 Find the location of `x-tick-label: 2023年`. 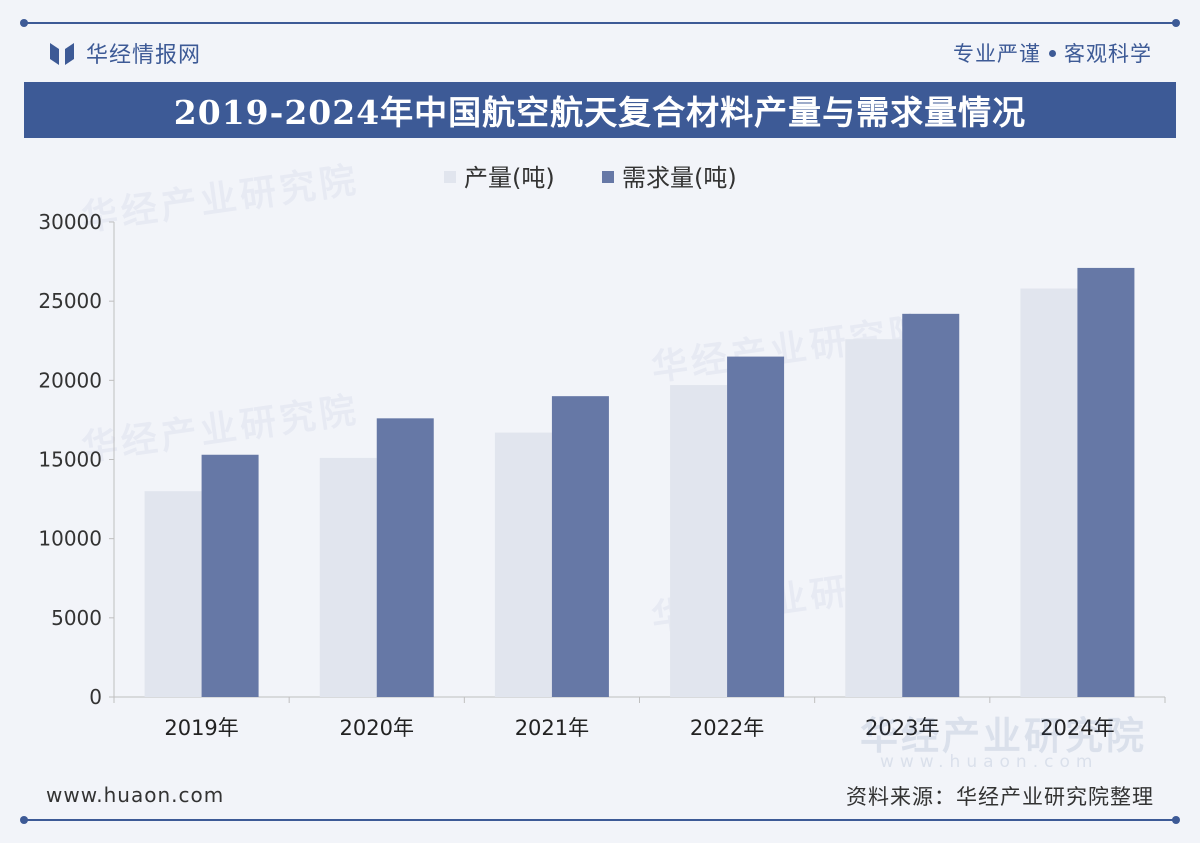

x-tick-label: 2023年 is located at coordinates (902, 728).